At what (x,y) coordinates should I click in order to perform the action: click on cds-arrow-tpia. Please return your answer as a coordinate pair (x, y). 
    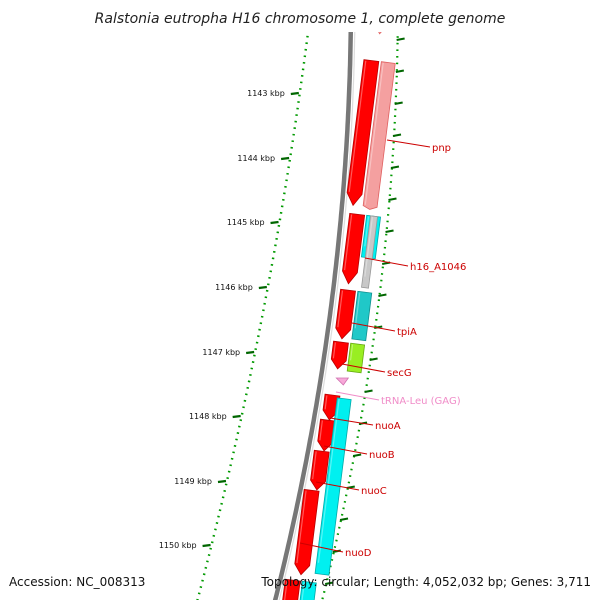
    Looking at the image, I should click on (345, 314).